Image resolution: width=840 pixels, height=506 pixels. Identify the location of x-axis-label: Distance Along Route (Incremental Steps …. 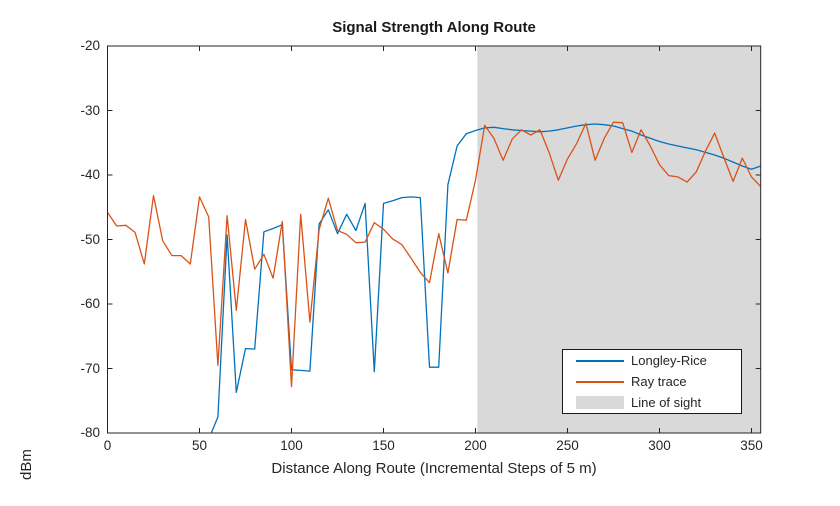
(434, 468).